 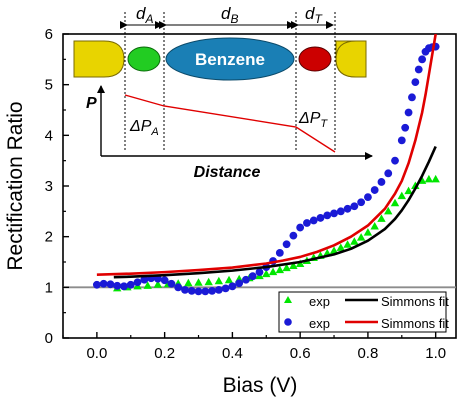 I want to click on anchor-group-A, so click(x=144, y=59).